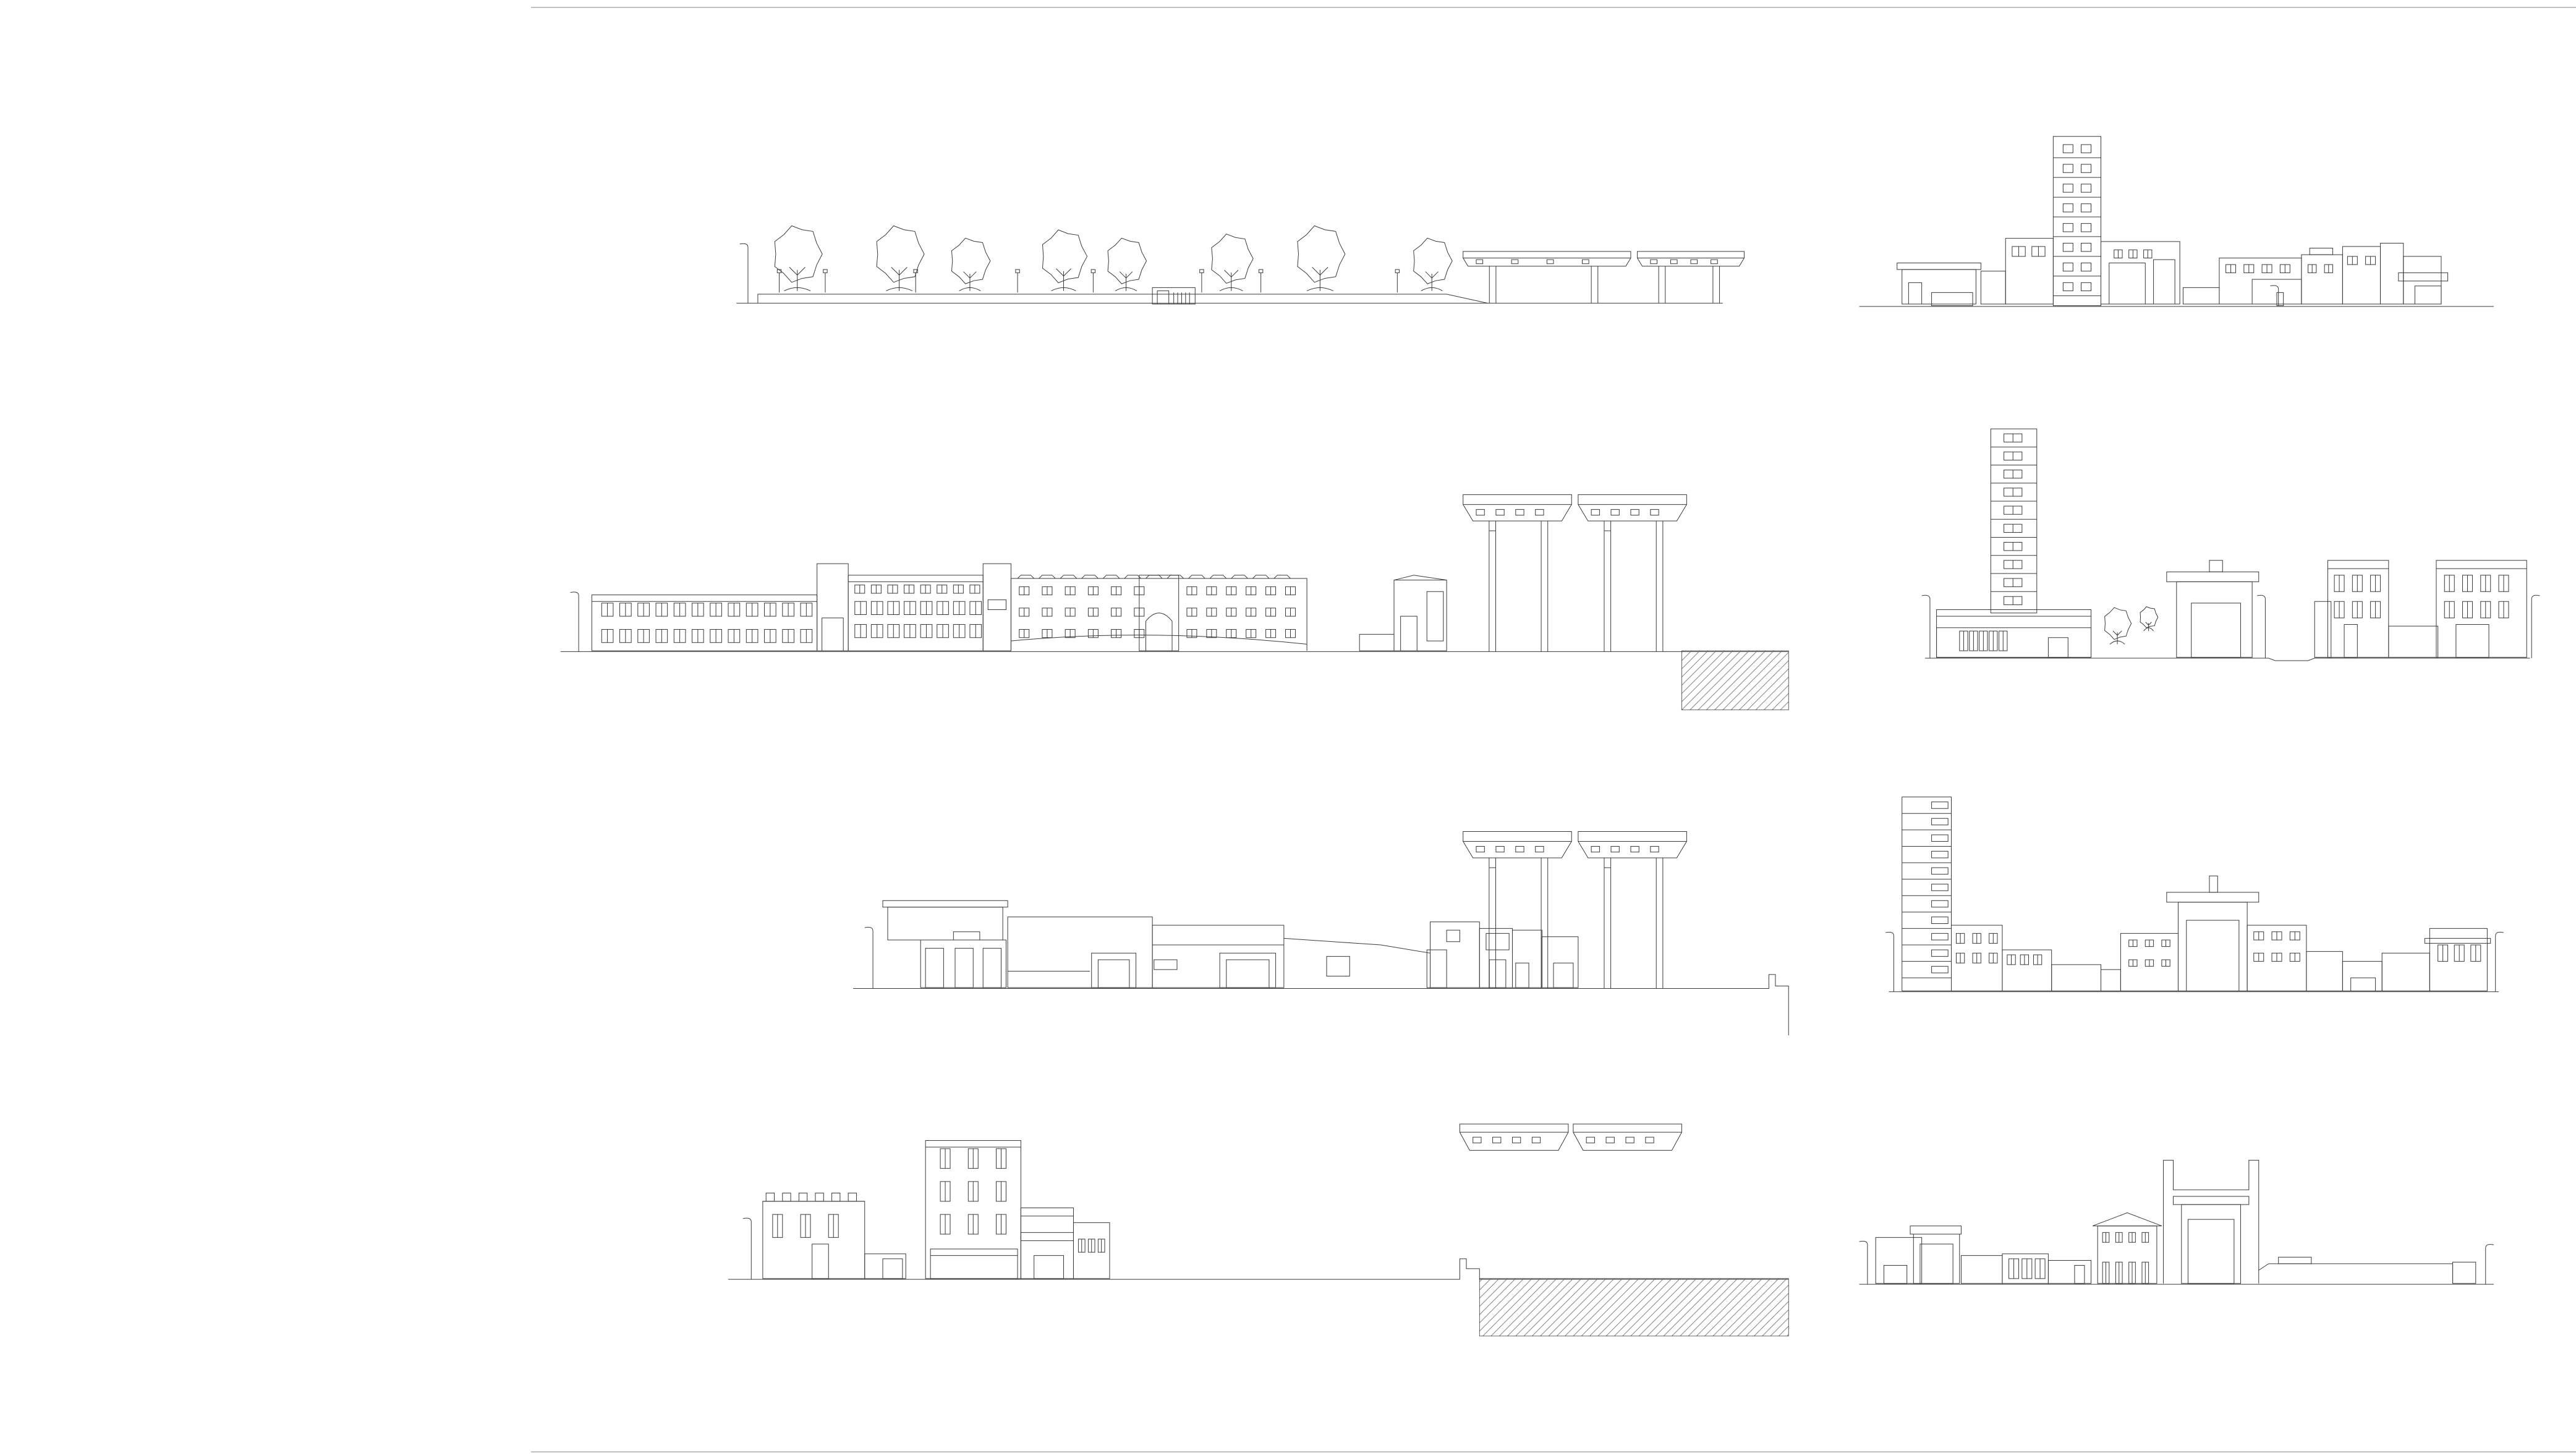 The height and width of the screenshot is (1456, 2576). Describe the element at coordinates (1065, 1243) in the screenshot. I see `annex` at that location.